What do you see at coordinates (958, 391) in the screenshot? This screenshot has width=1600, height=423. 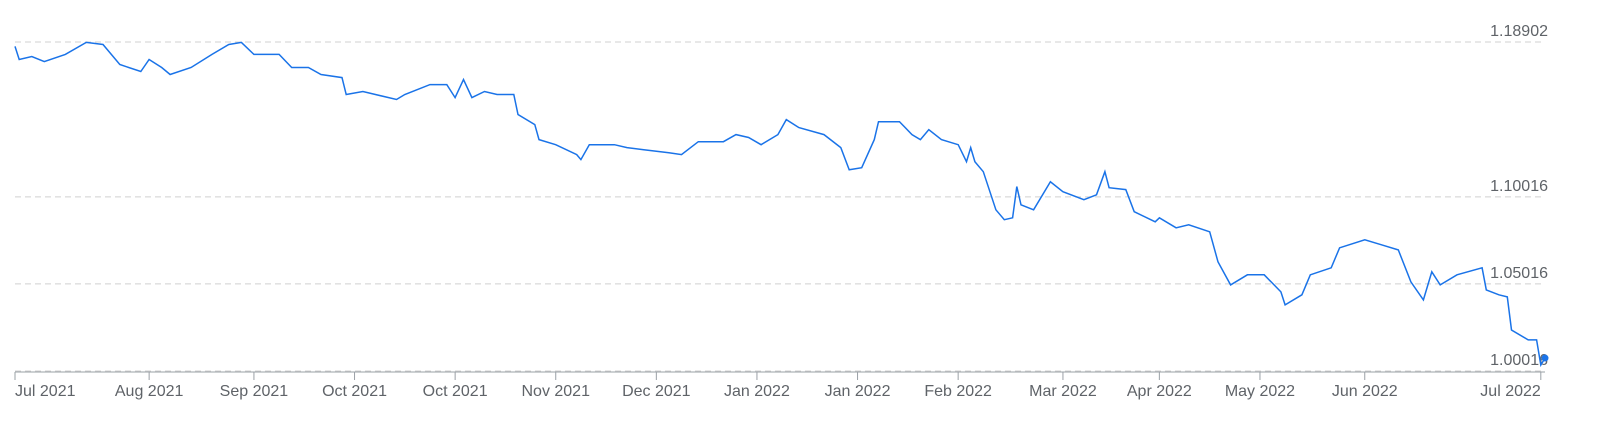 I see `x-tick-label: Feb 2022` at bounding box center [958, 391].